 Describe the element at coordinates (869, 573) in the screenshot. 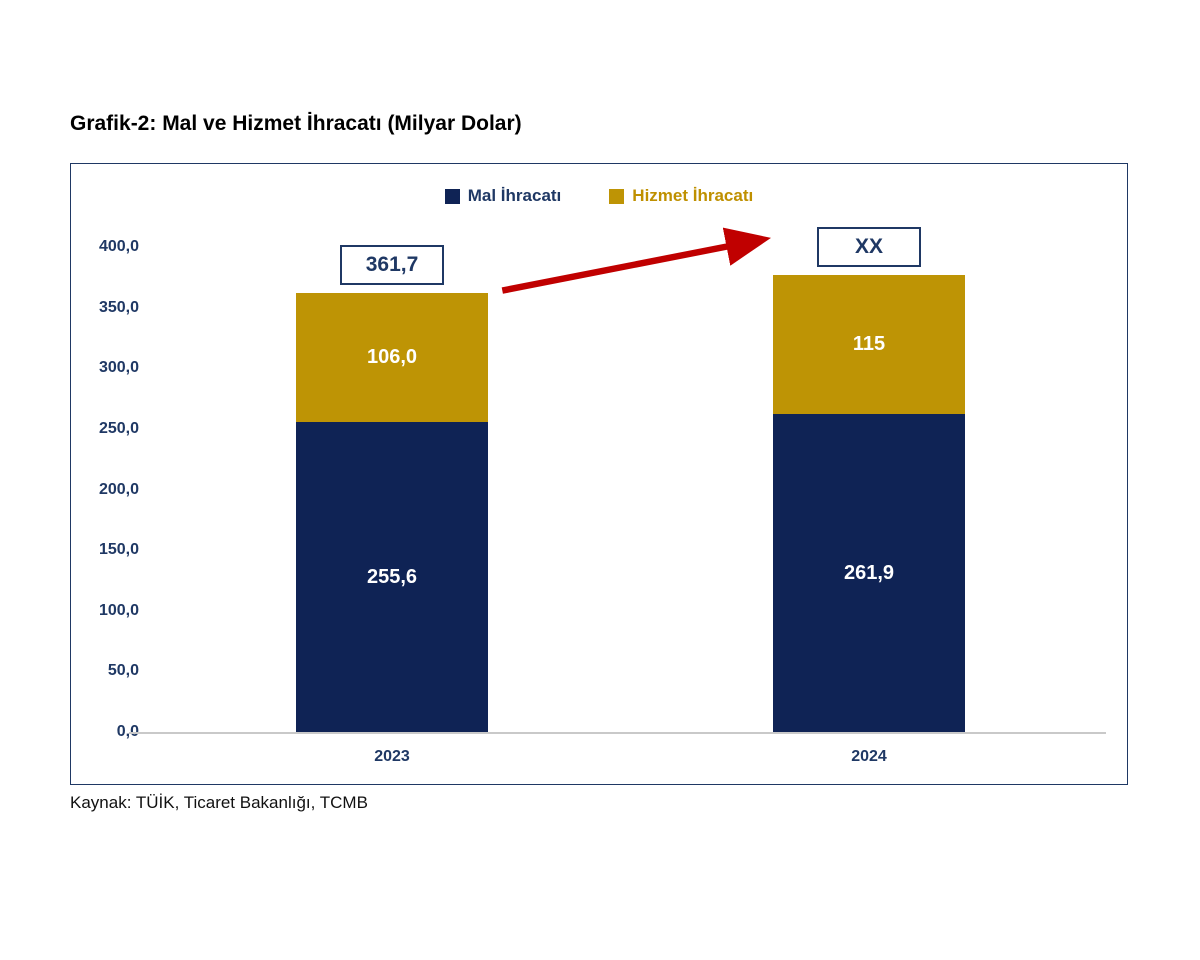

I see `bar-segment-mal-ihracati: 261,9` at that location.